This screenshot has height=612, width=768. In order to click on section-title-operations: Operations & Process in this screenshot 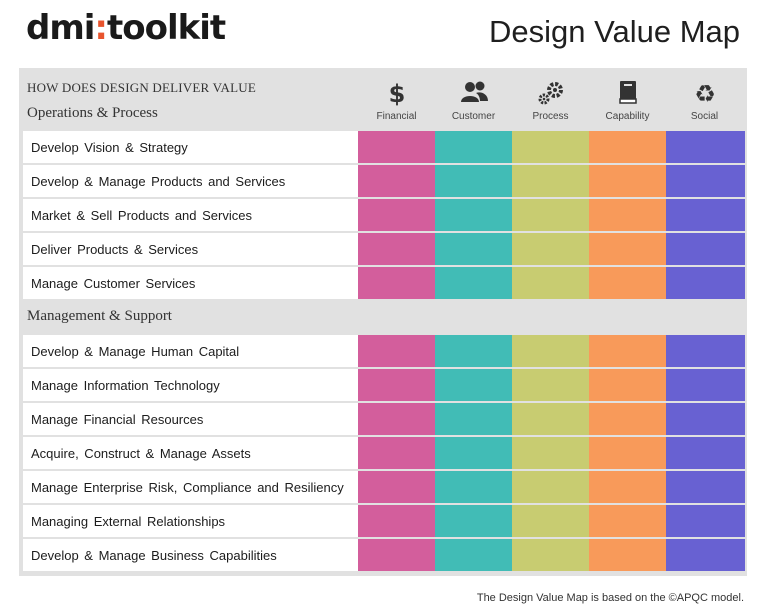, I will do `click(92, 113)`.